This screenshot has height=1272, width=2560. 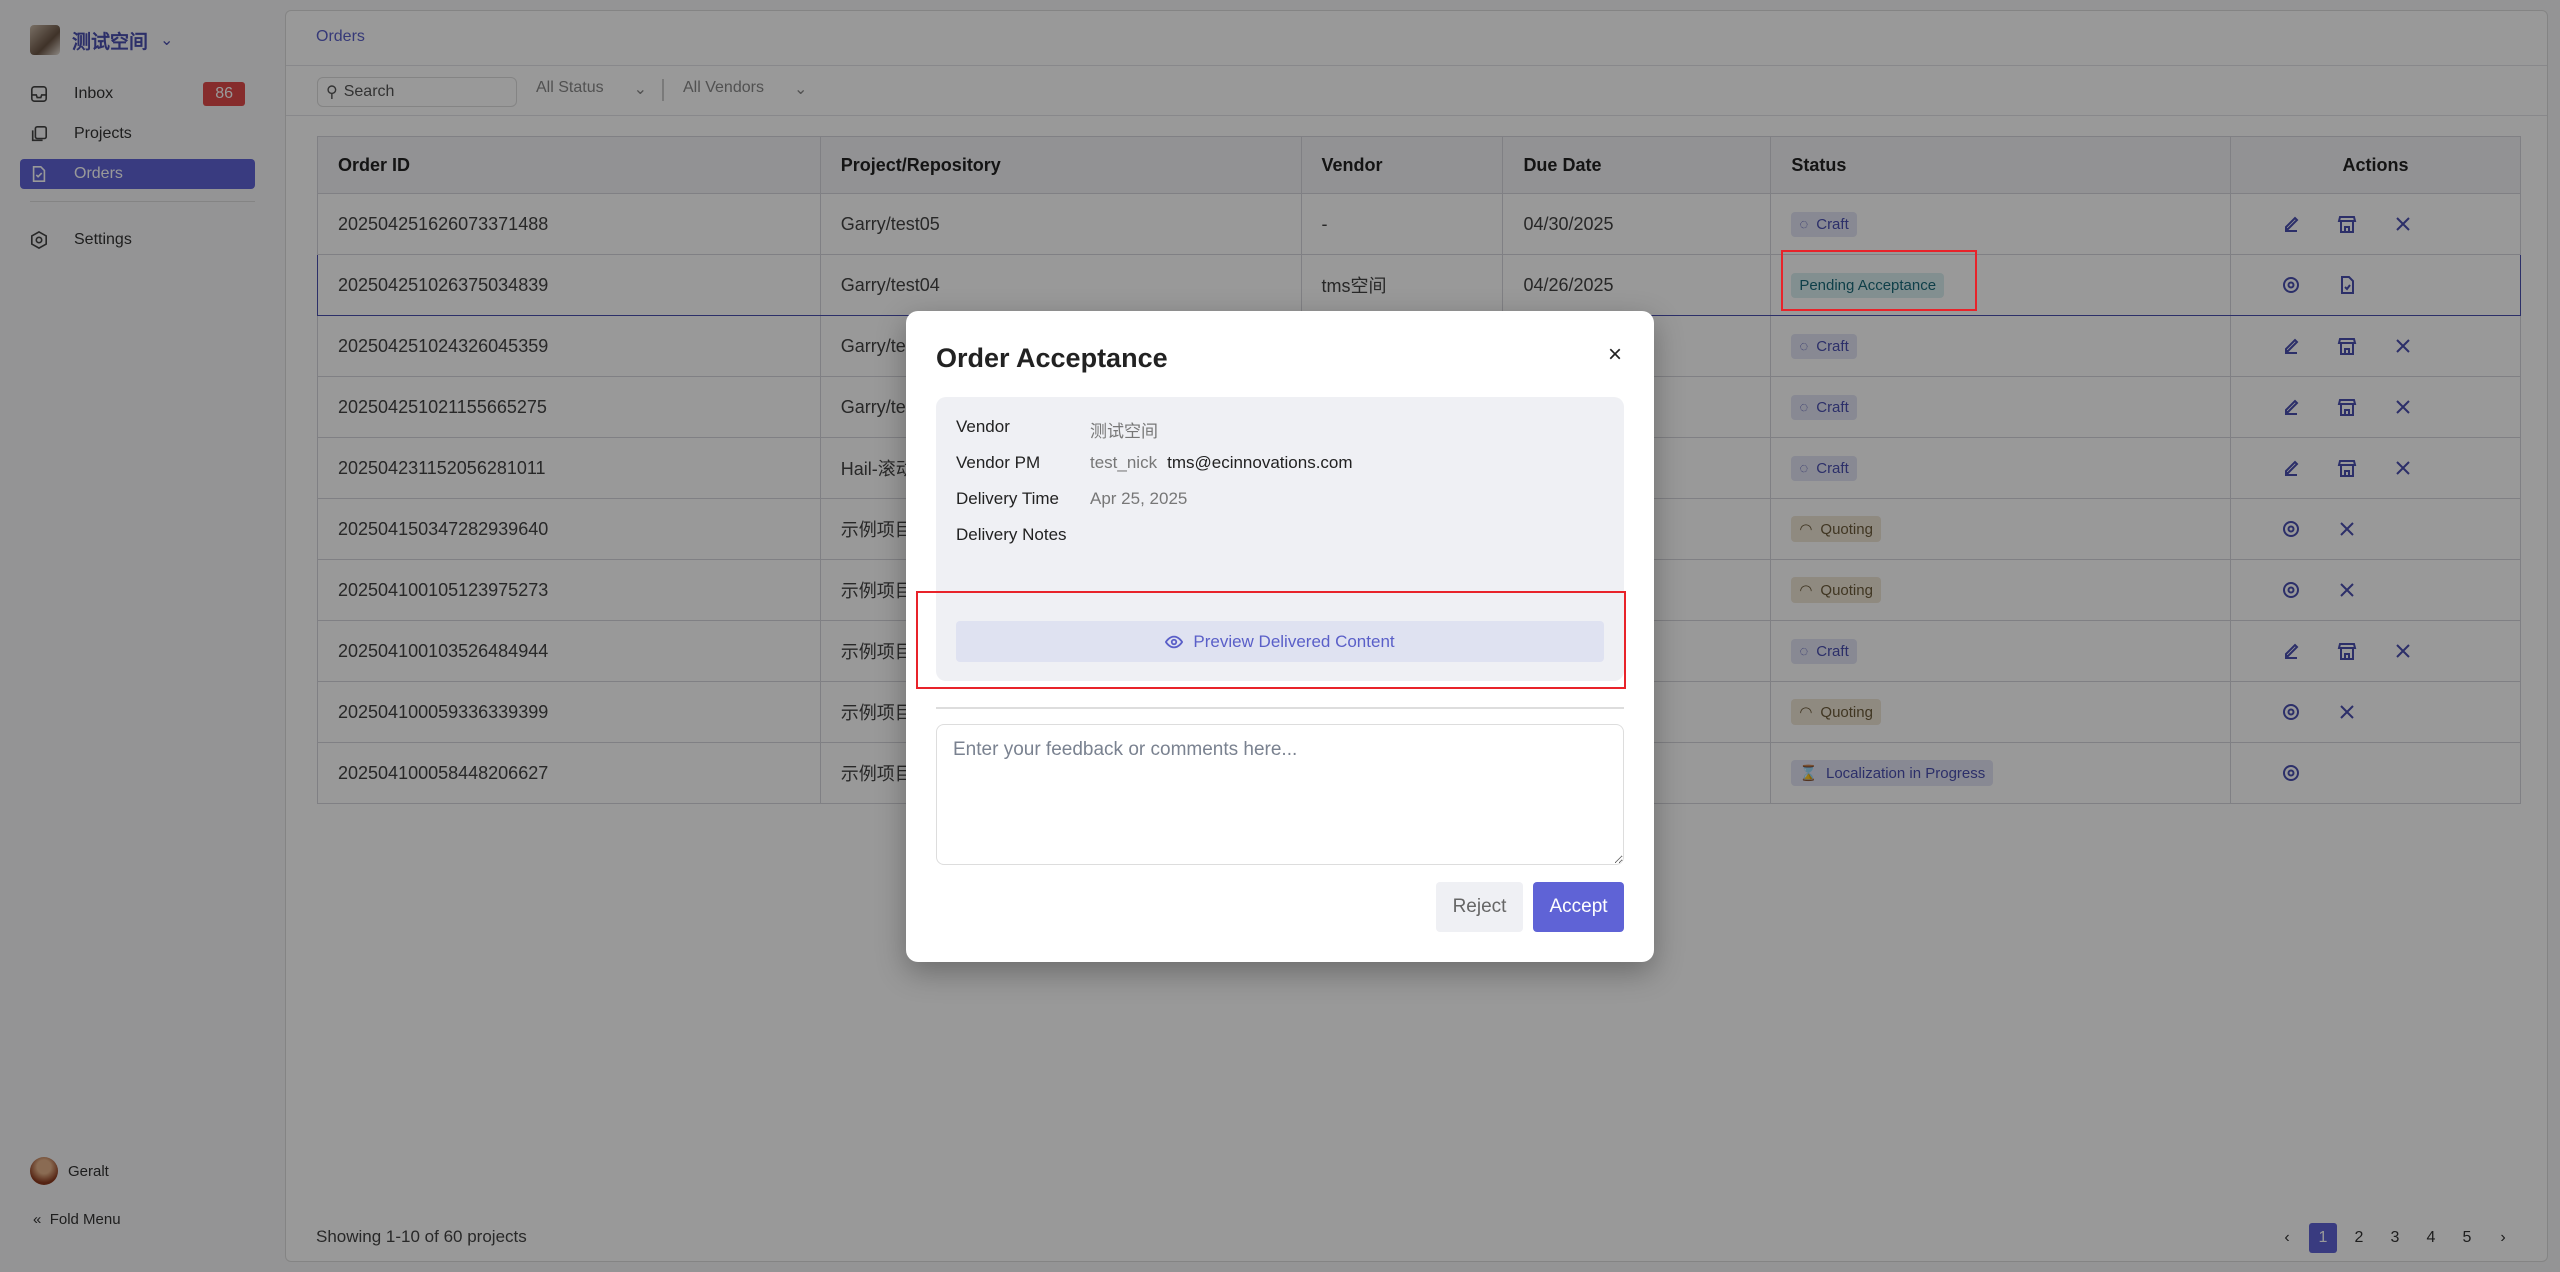 I want to click on vendor-pm-email: tms@ecinnovations.com, so click(x=1260, y=462).